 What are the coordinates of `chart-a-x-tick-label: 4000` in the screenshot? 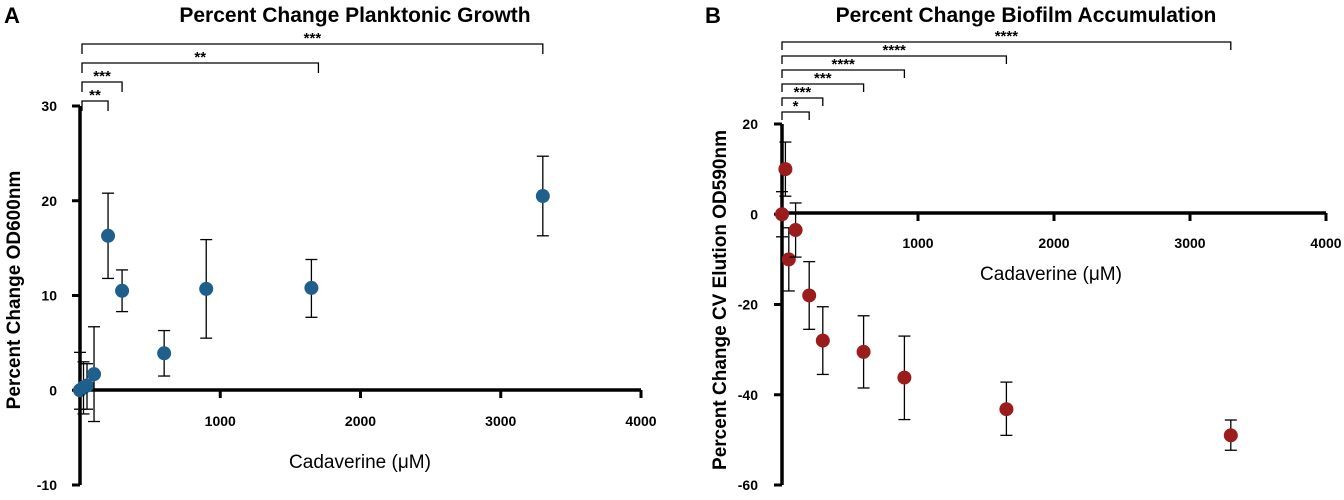 It's located at (640, 421).